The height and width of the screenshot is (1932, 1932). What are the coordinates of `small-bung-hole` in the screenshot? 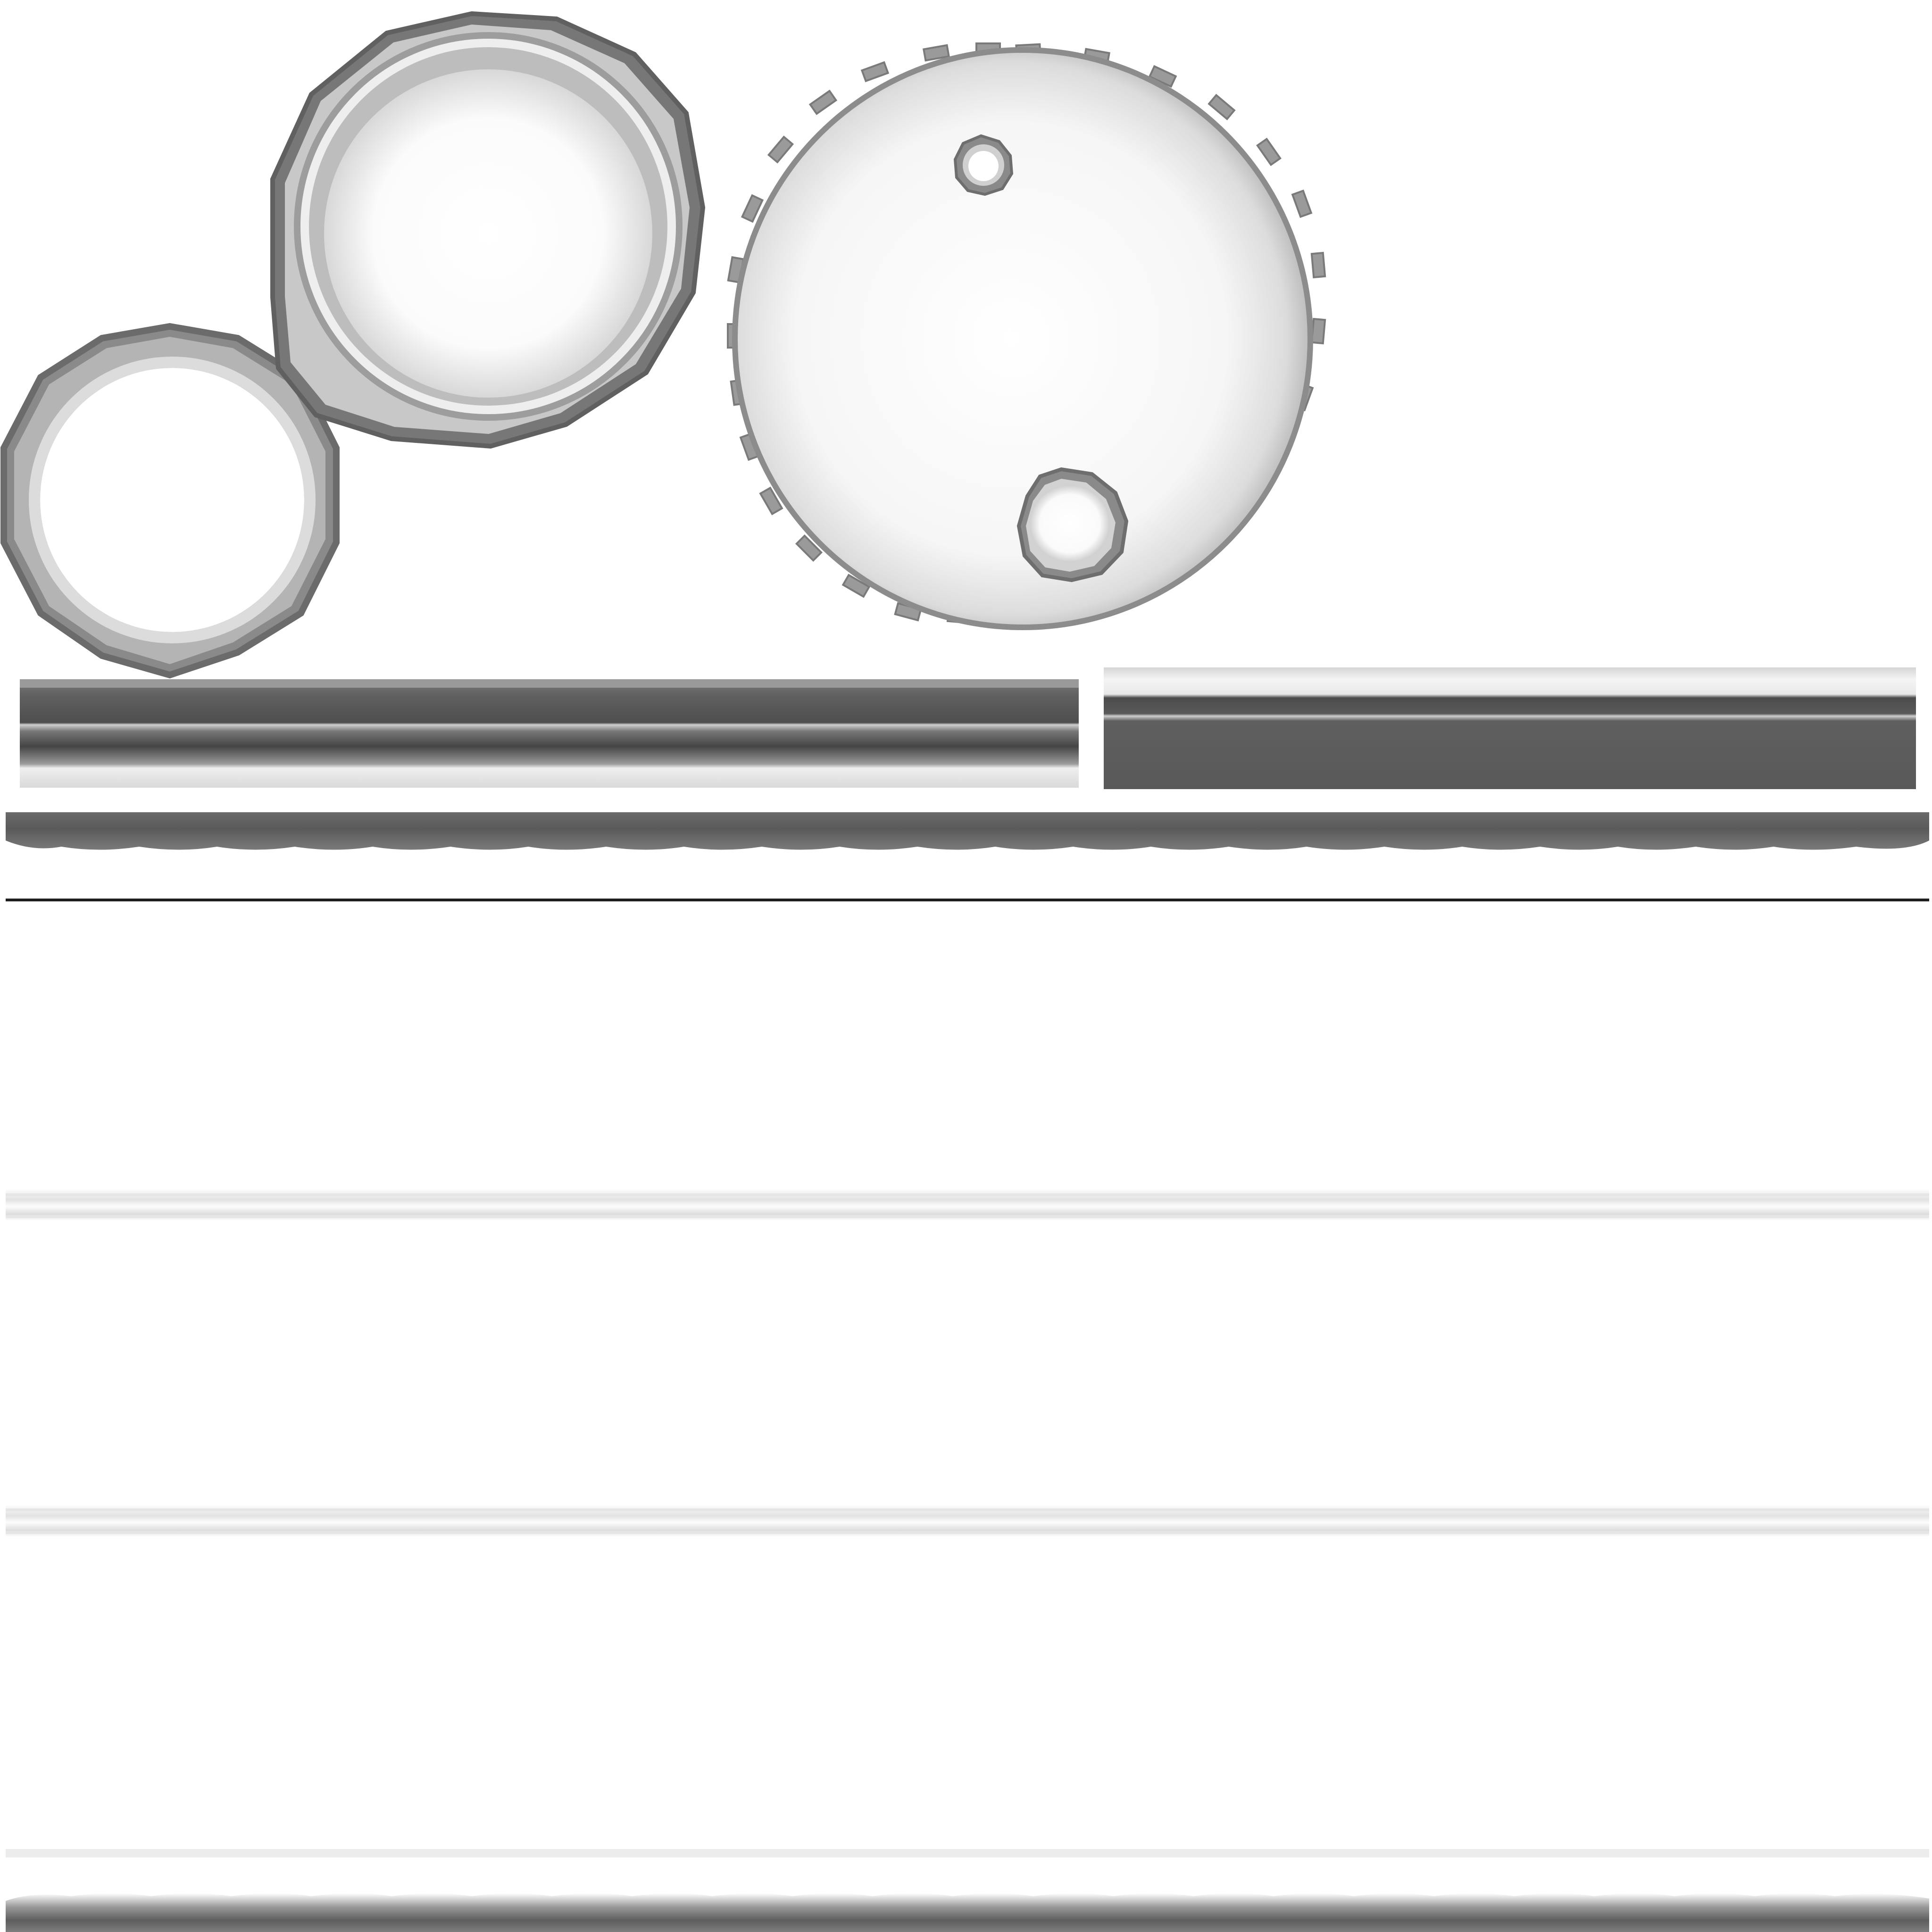 It's located at (984, 165).